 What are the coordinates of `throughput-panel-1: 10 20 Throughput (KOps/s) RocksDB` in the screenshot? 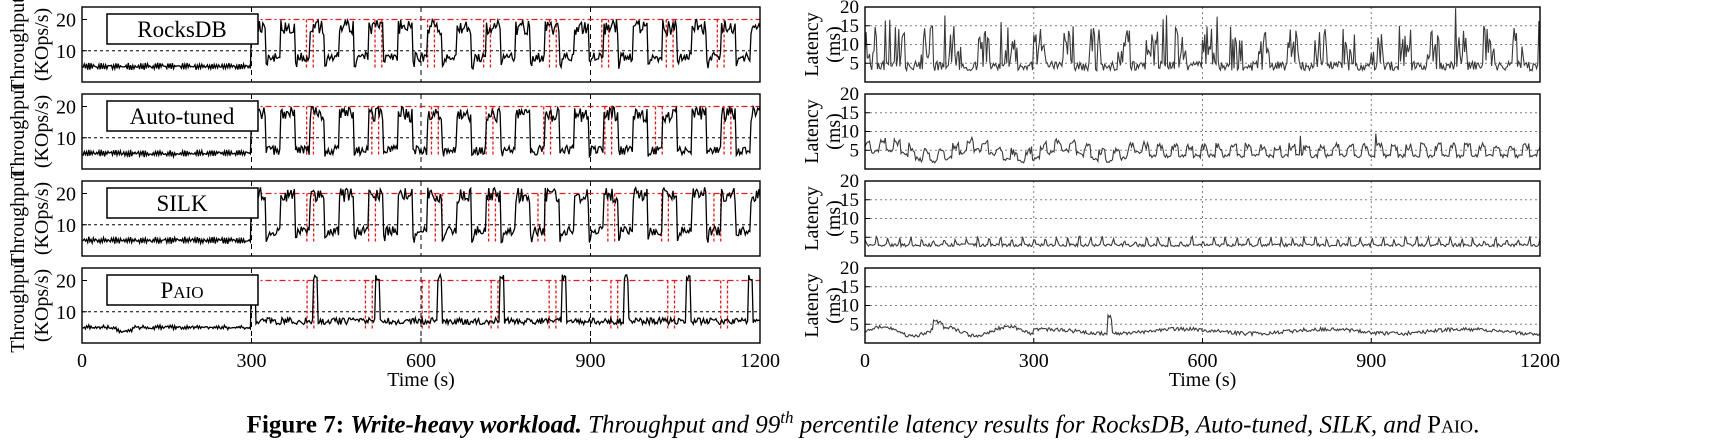 It's located at (384, 46).